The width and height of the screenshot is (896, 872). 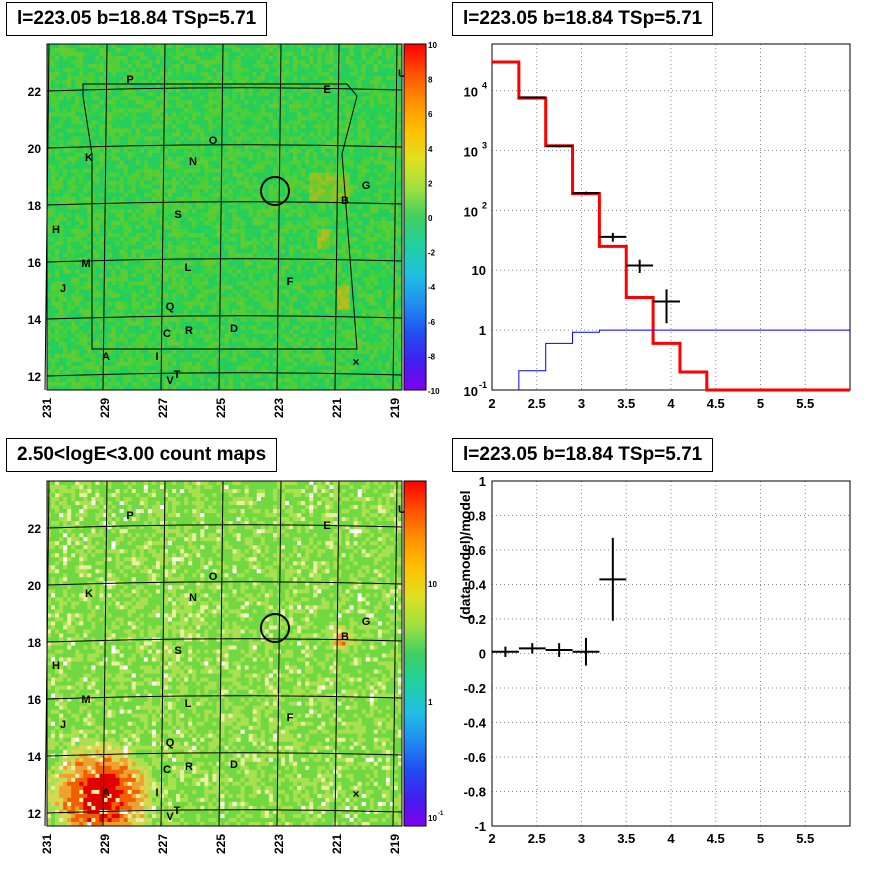 What do you see at coordinates (483, 385) in the screenshot?
I see `spectrum-ytick-exp: -1` at bounding box center [483, 385].